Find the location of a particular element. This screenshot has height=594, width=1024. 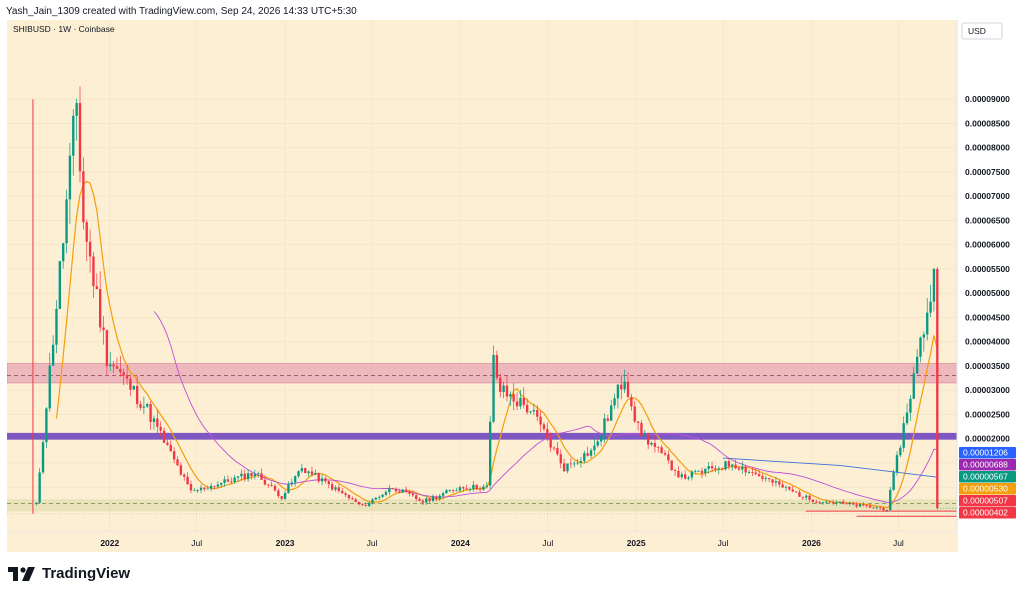

price-label-tag is located at coordinates (987, 465).